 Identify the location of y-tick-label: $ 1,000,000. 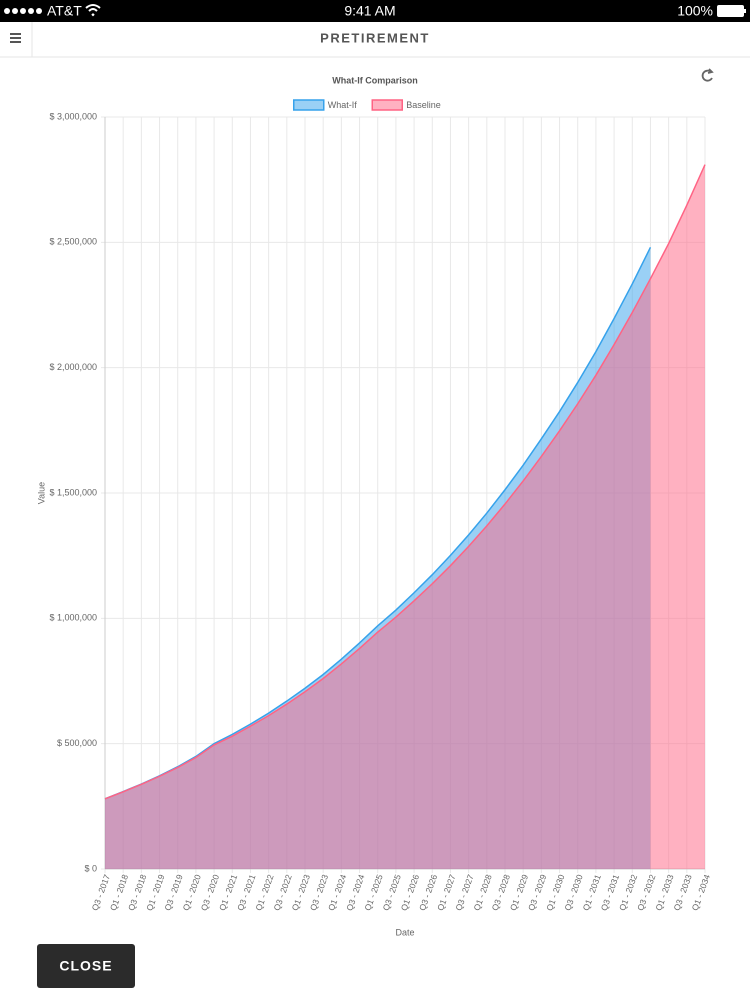
(73, 618).